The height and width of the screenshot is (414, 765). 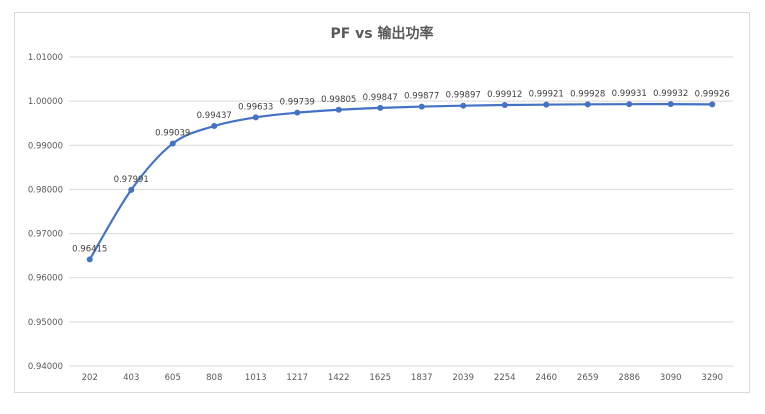 What do you see at coordinates (505, 378) in the screenshot?
I see `x-tick-label: 2254` at bounding box center [505, 378].